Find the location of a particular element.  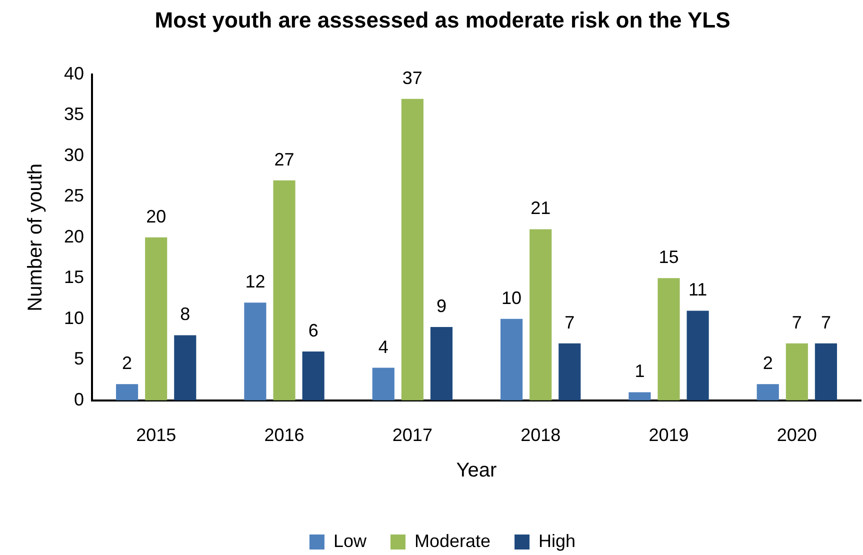

x-tick-label: 2019 is located at coordinates (668, 435).